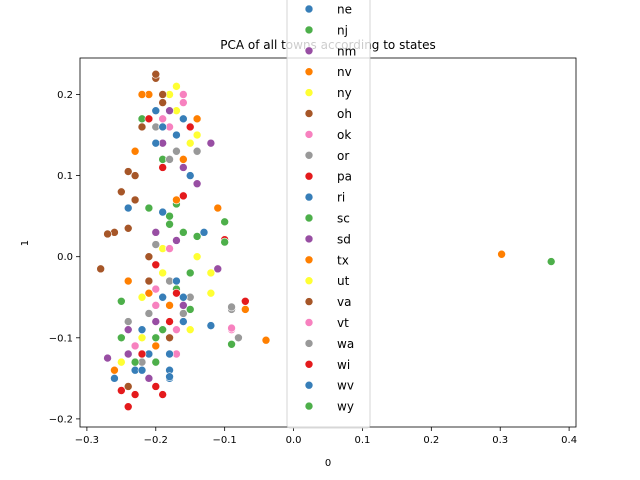 Image resolution: width=640 pixels, height=480 pixels. I want to click on x-axis-ticks: −0.3 −0.2 −0.1 0.0 0.1 0.2 0.3 0.4, so click(326, 436).